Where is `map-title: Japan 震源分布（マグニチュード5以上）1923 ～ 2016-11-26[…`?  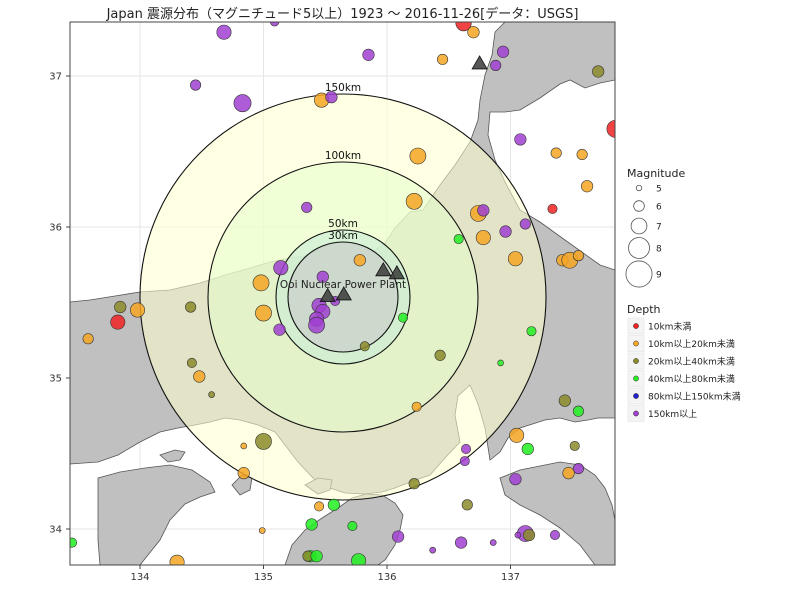 map-title: Japan 震源分布（マグニチュード5以上）1923 ～ 2016-11-26[… is located at coordinates (342, 14).